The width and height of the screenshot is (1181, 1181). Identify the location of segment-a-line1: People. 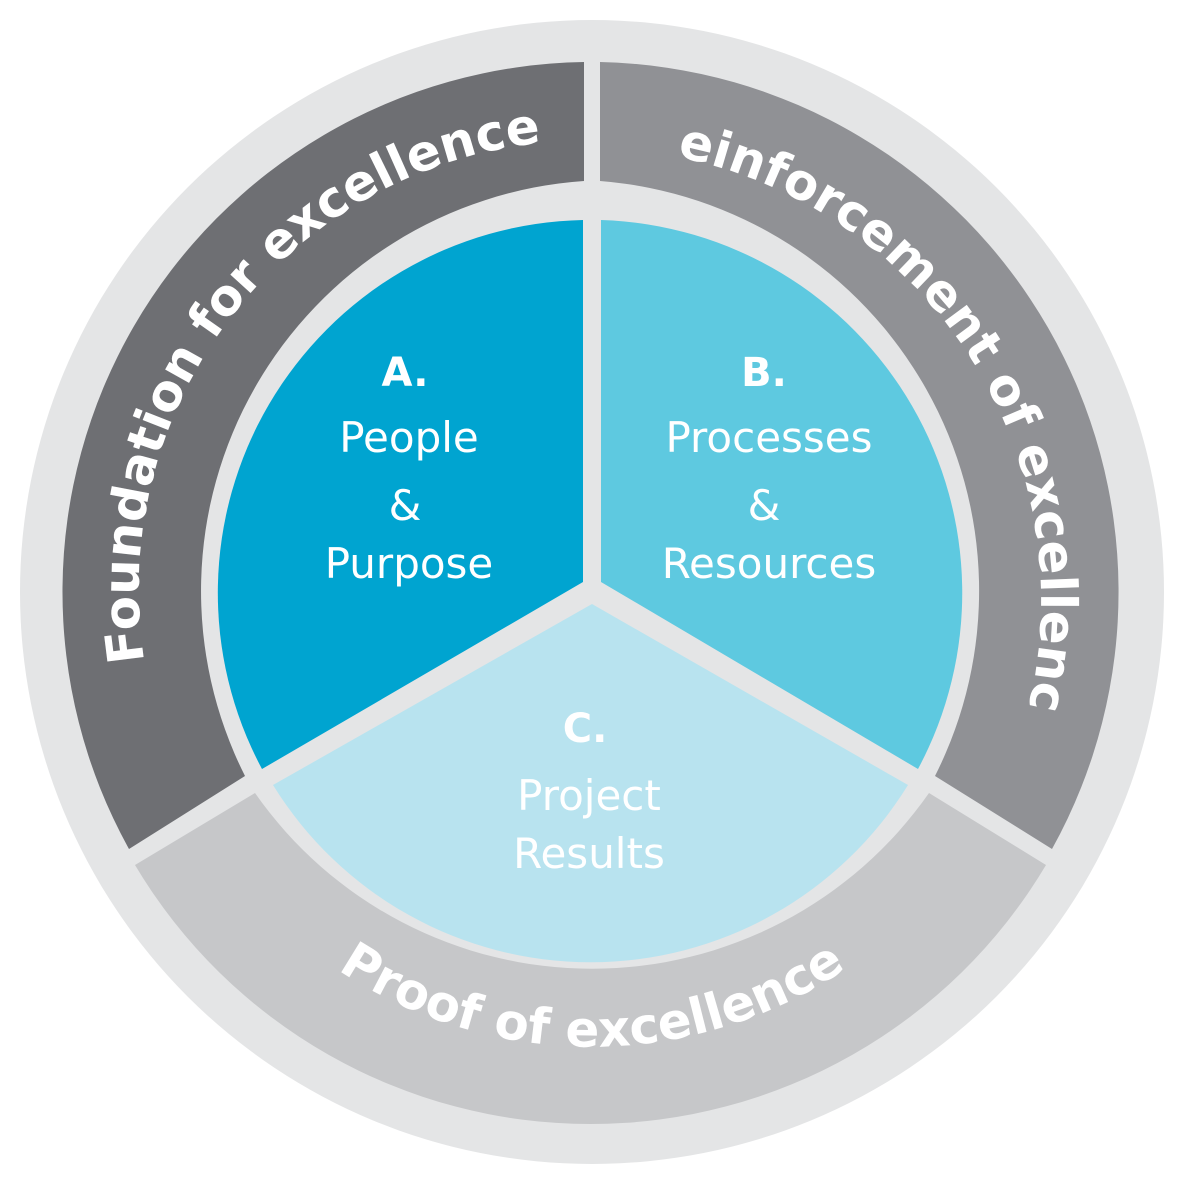
(409, 437).